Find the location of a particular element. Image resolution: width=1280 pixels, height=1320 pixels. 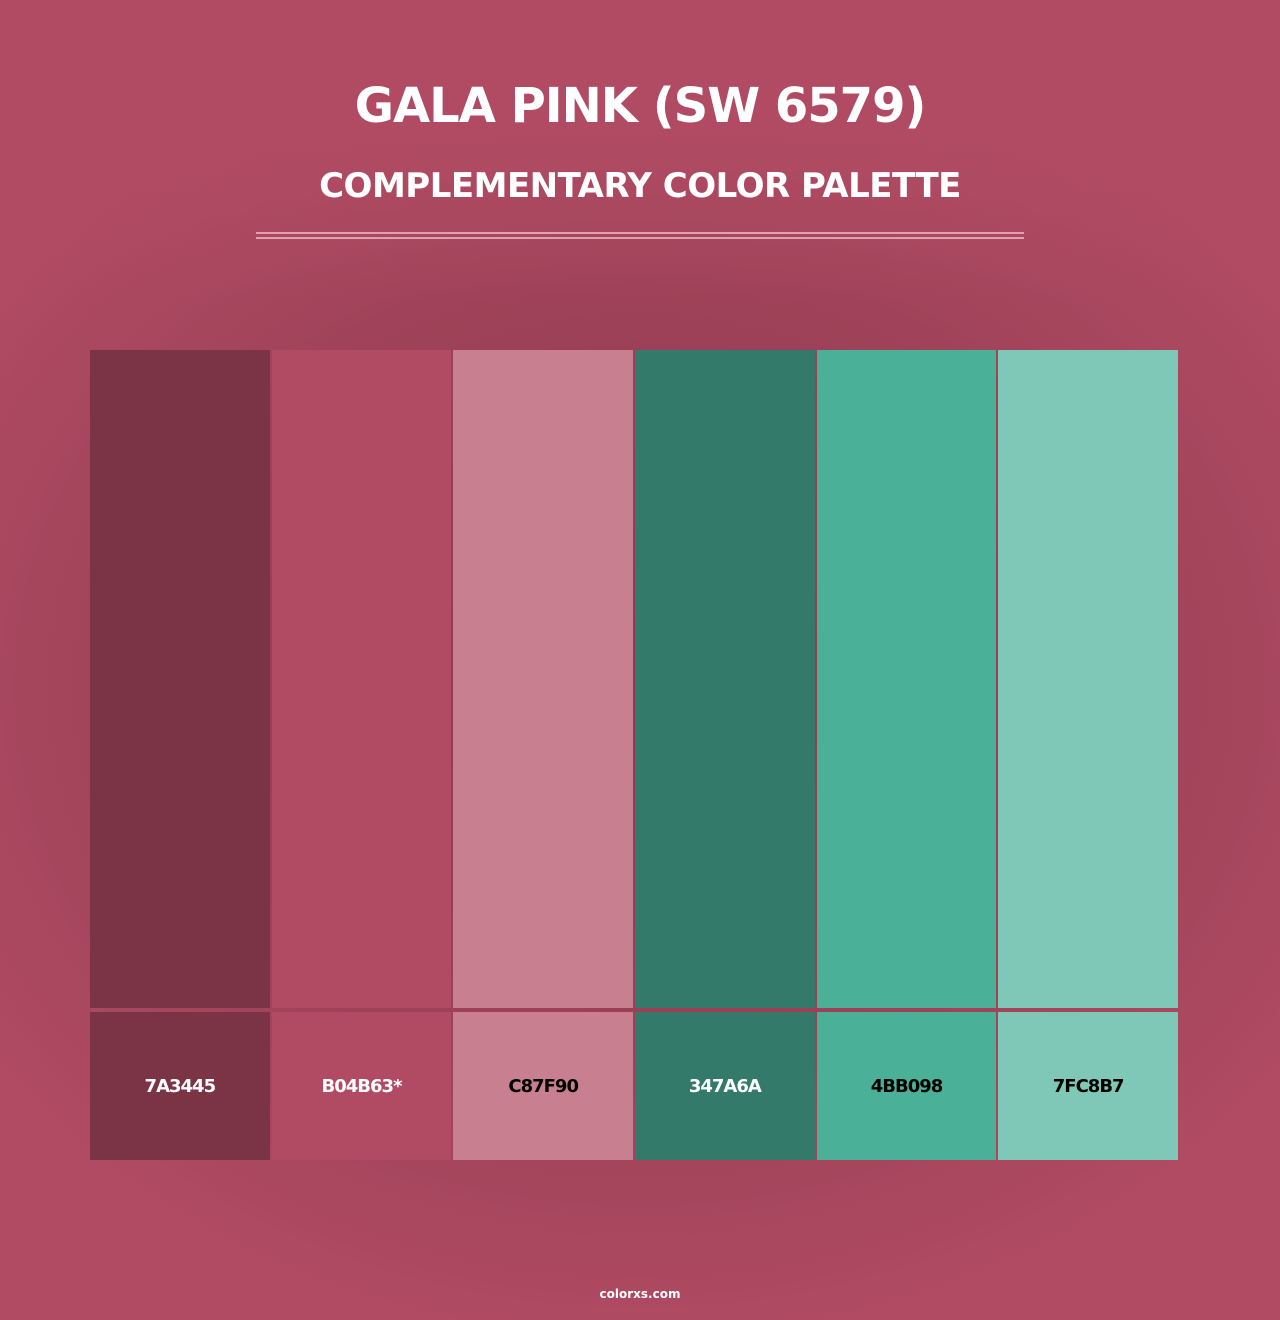

page-subtitle: COMPLEMENTARY COLOR PALETTE is located at coordinates (640, 186).